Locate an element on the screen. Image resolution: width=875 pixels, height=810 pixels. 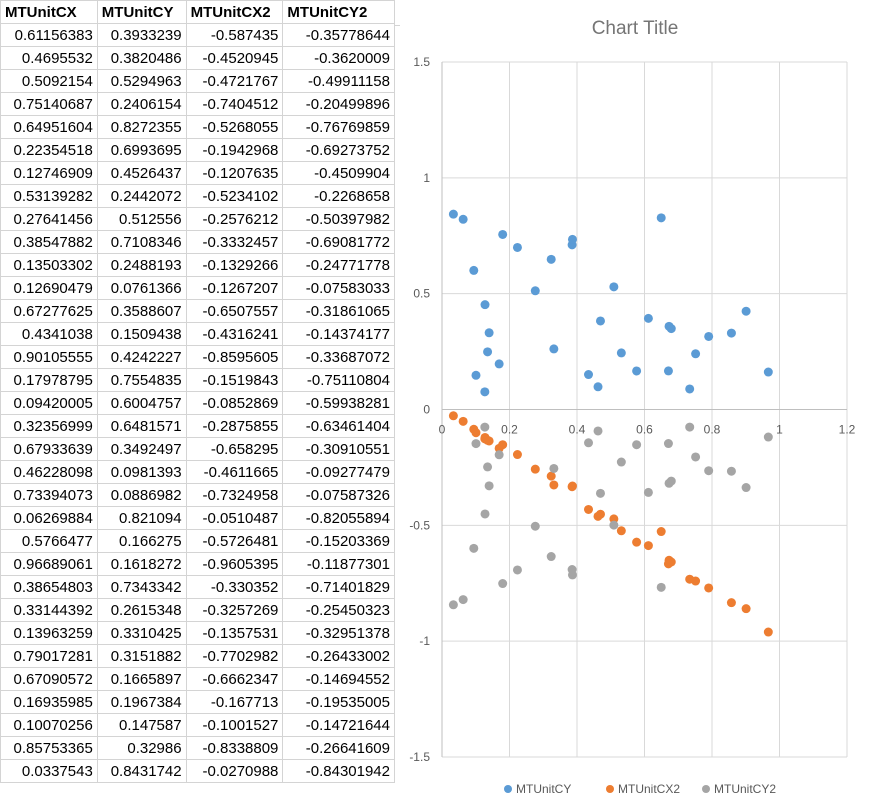
table-cell: -0.167713 is located at coordinates (234, 702).